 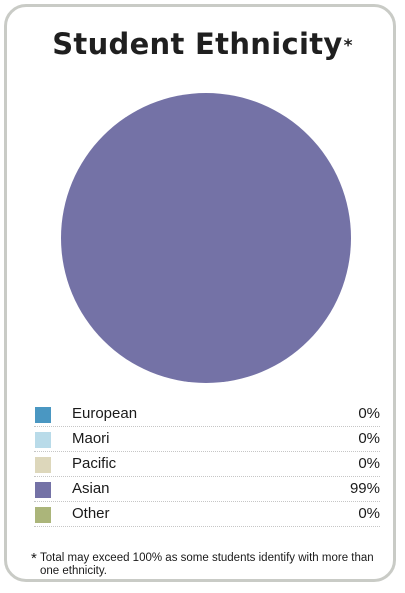 What do you see at coordinates (197, 44) in the screenshot?
I see `chart-title-text: Student Ethnicity` at bounding box center [197, 44].